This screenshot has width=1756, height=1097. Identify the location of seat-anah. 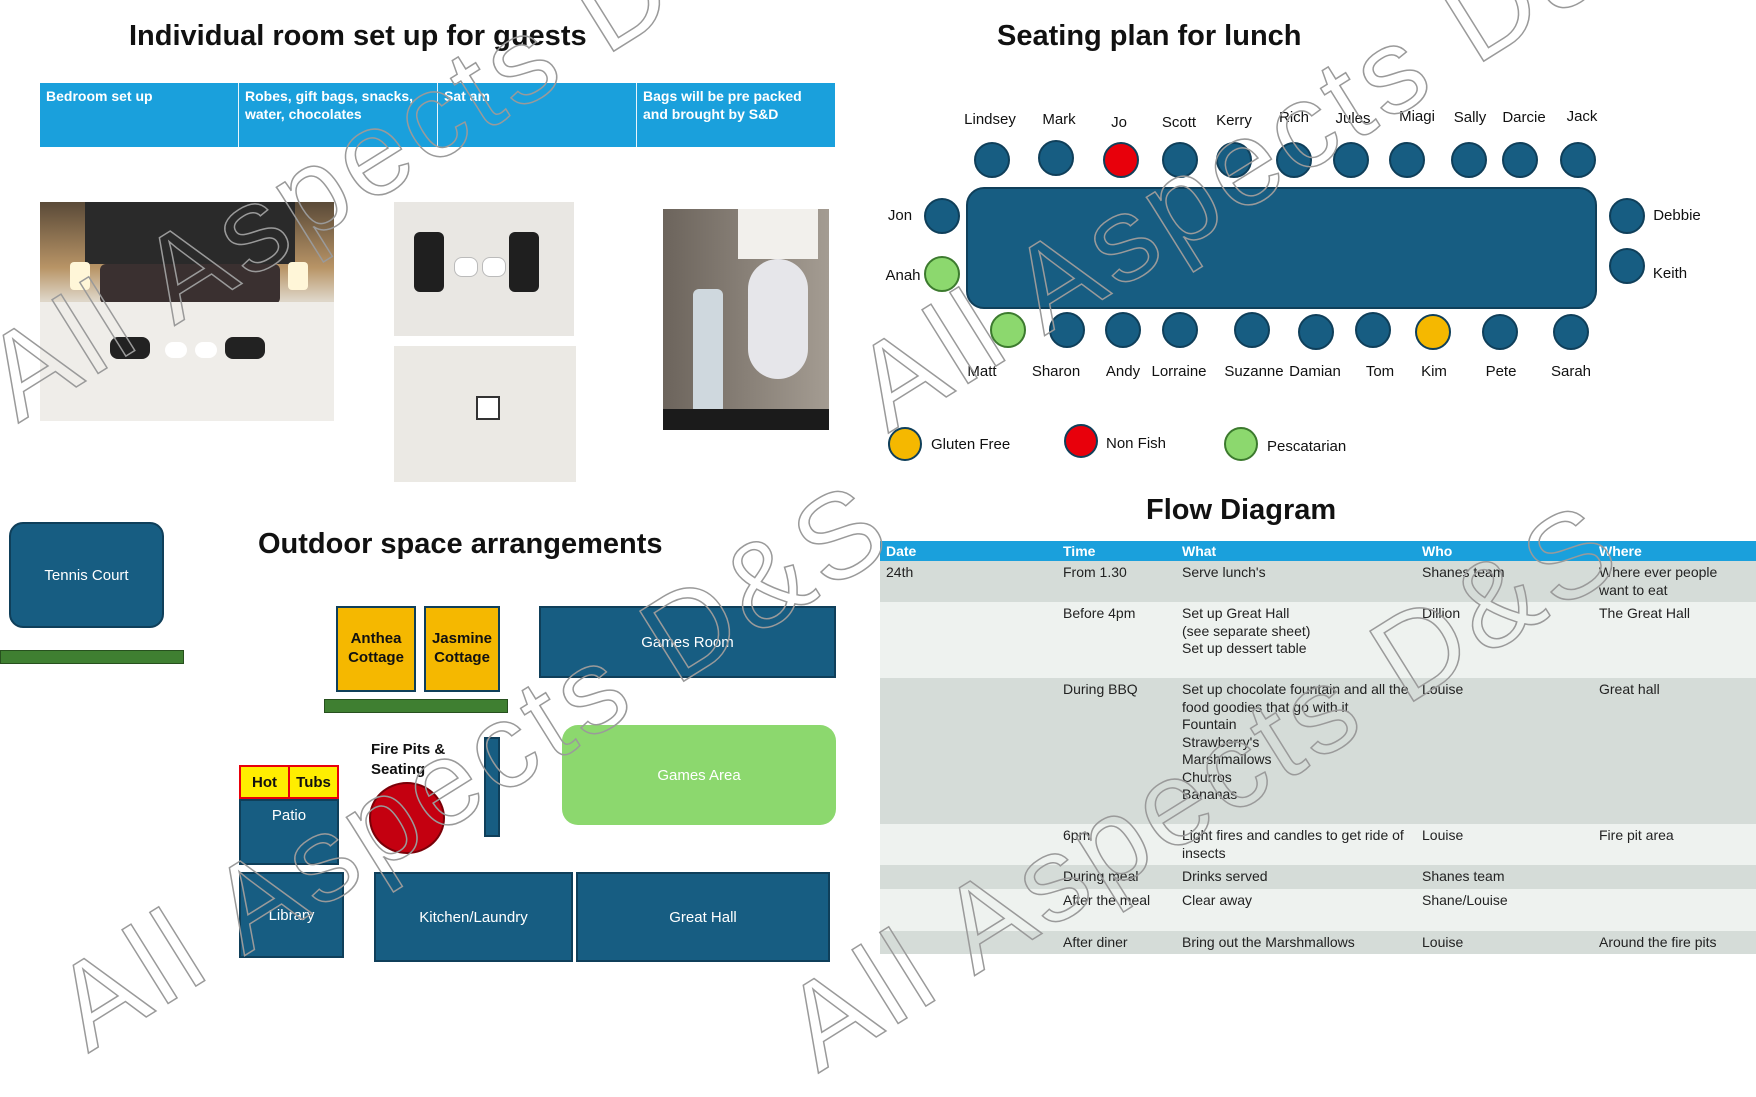
(942, 274).